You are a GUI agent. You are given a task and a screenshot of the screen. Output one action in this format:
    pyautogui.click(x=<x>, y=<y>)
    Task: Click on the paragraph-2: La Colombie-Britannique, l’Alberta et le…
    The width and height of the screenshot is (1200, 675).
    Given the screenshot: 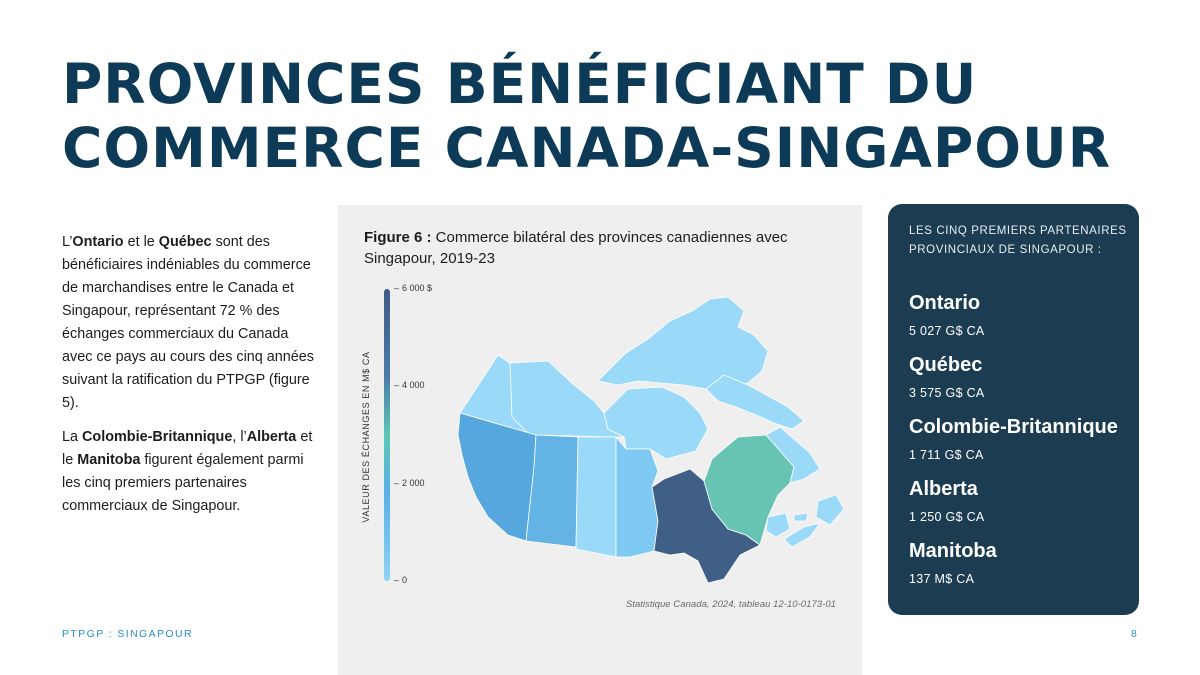 What is the action you would take?
    pyautogui.click(x=187, y=471)
    